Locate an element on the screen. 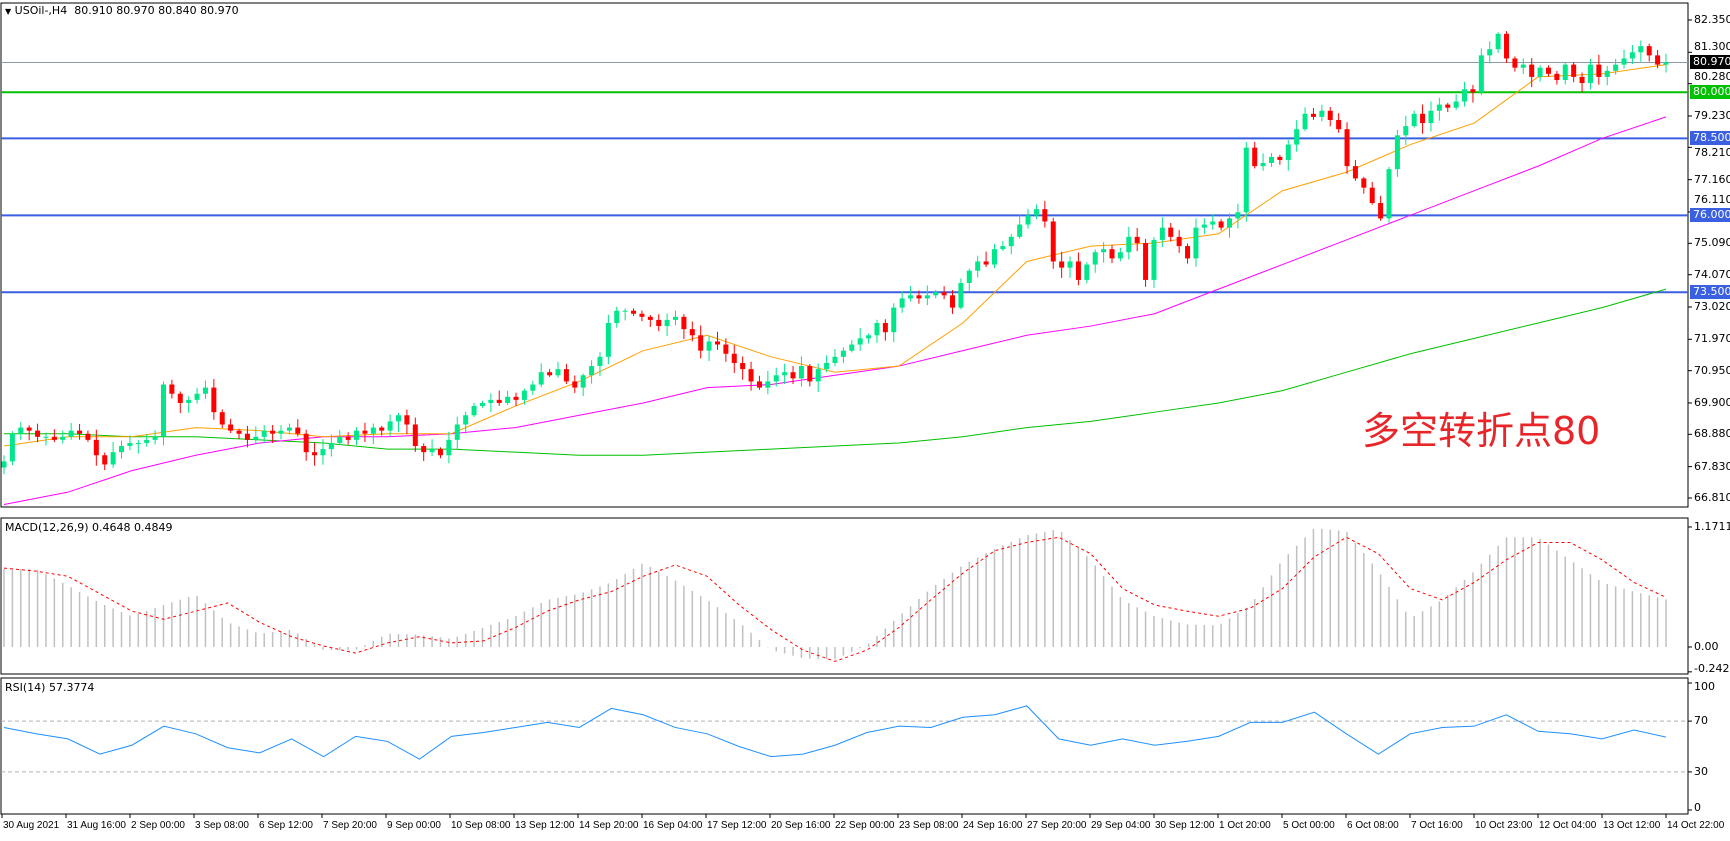 The height and width of the screenshot is (841, 1730). level-tag: 73.500 is located at coordinates (1710, 292).